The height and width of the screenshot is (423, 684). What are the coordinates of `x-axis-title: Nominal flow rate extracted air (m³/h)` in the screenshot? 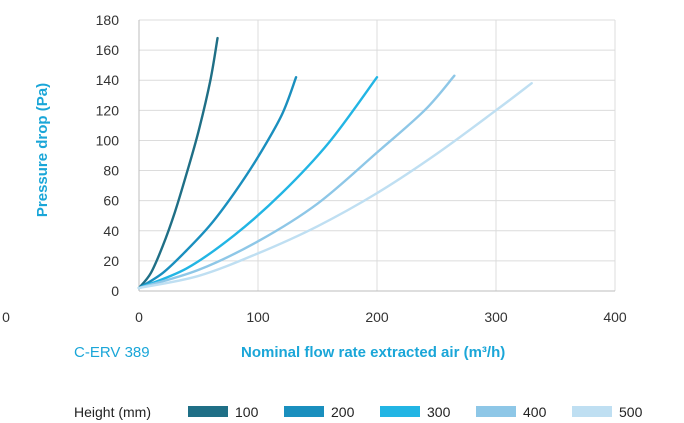 It's located at (373, 352).